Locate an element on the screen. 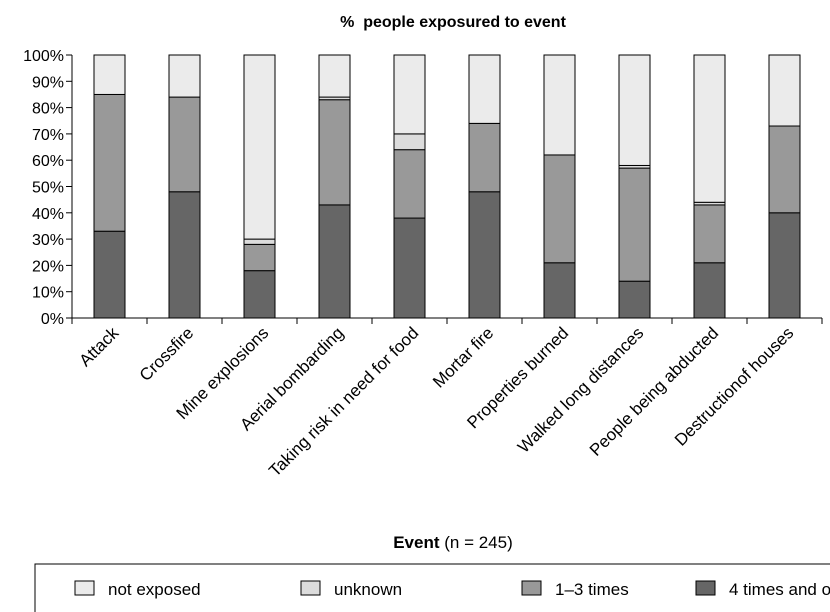  y-tick-label: 40% is located at coordinates (48, 214).